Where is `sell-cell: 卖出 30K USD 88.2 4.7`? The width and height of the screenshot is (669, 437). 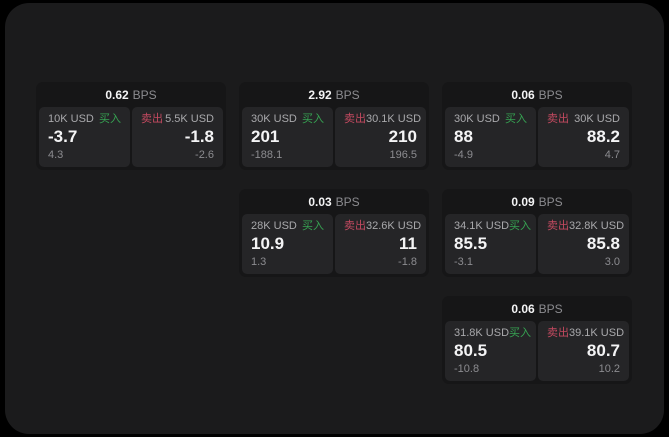
sell-cell: 卖出 30K USD 88.2 4.7 is located at coordinates (583, 137).